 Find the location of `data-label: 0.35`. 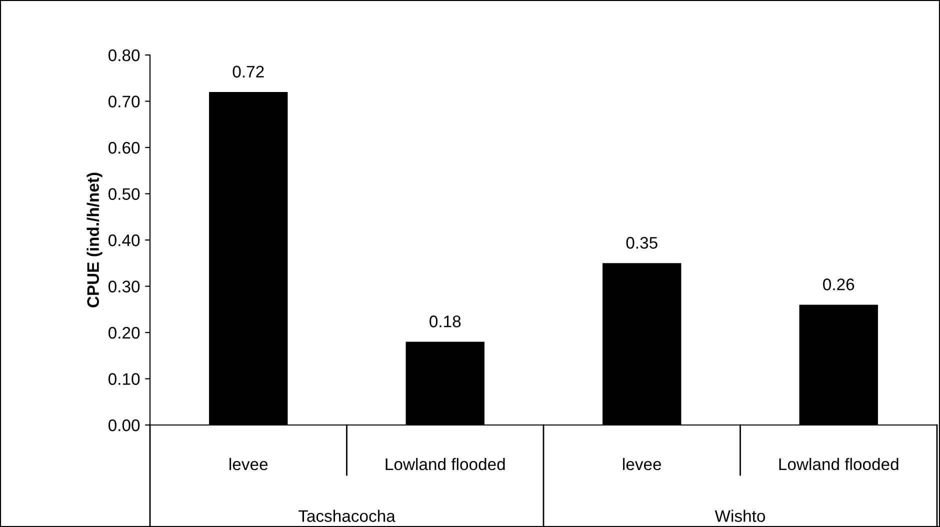

data-label: 0.35 is located at coordinates (642, 242).